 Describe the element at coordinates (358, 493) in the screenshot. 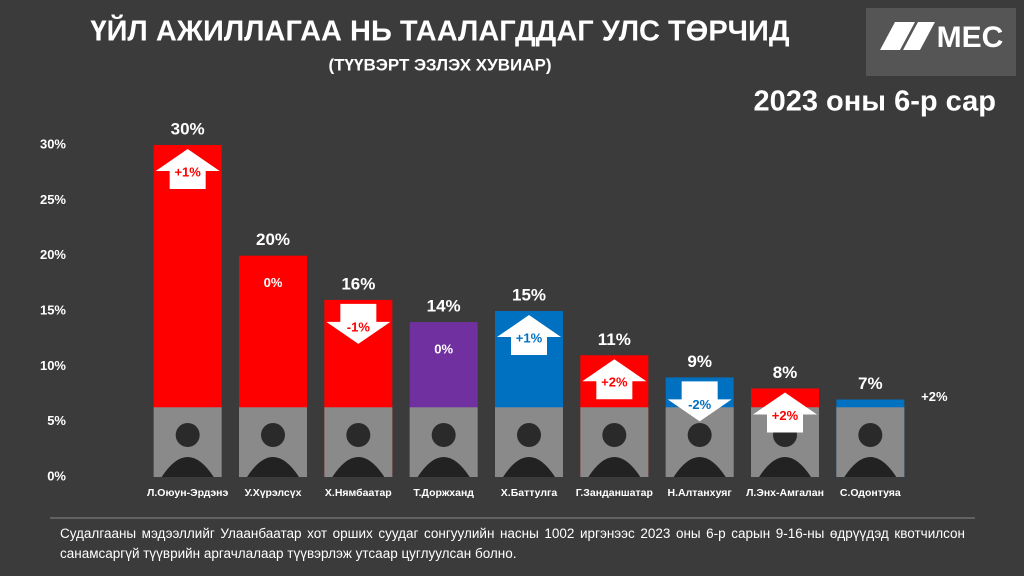

I see `x-tick-label: Х.Нямбаатар` at that location.